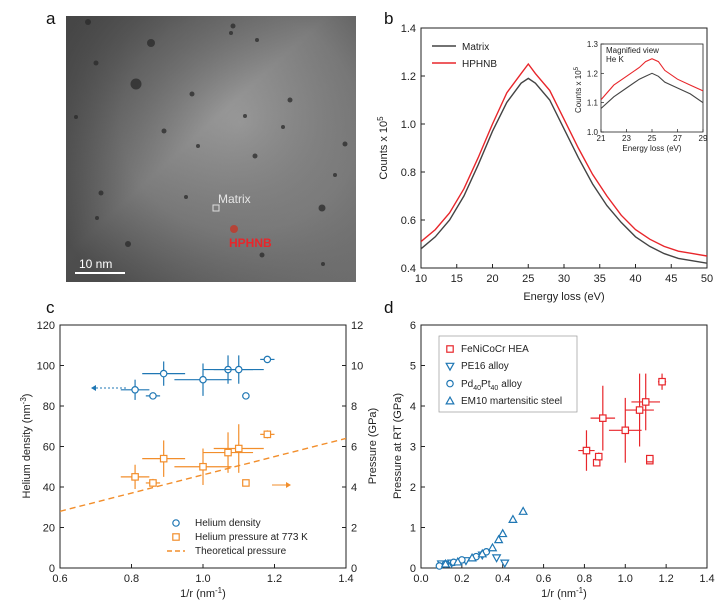 The height and width of the screenshot is (609, 724). Describe the element at coordinates (578, 89) in the screenshot. I see `inset-ylabel: Counts x 105` at that location.